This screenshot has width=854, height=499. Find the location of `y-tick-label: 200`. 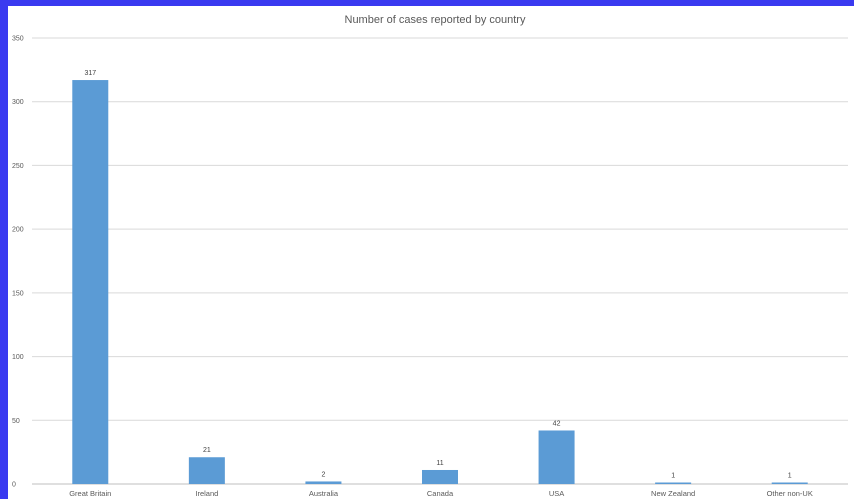

y-tick-label: 200 is located at coordinates (18, 230).